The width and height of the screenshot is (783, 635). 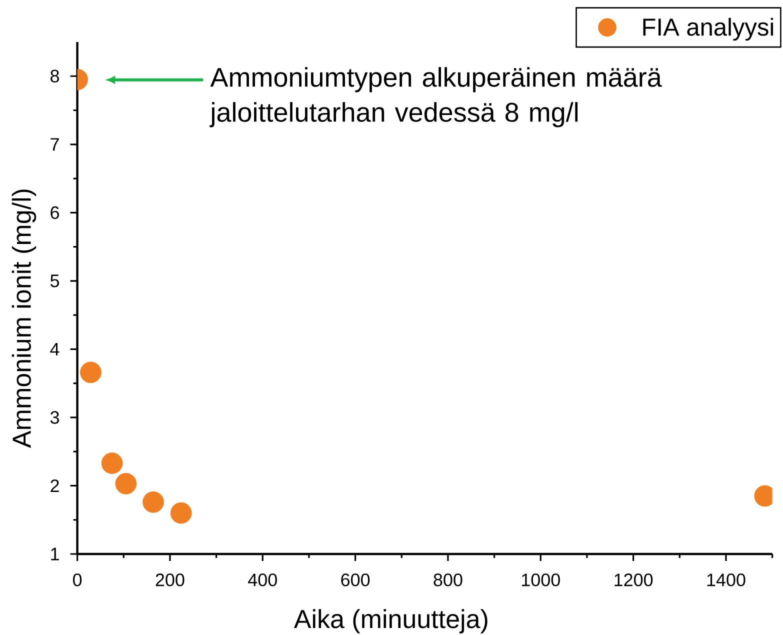 What do you see at coordinates (55, 554) in the screenshot?
I see `y-tick-label: 1` at bounding box center [55, 554].